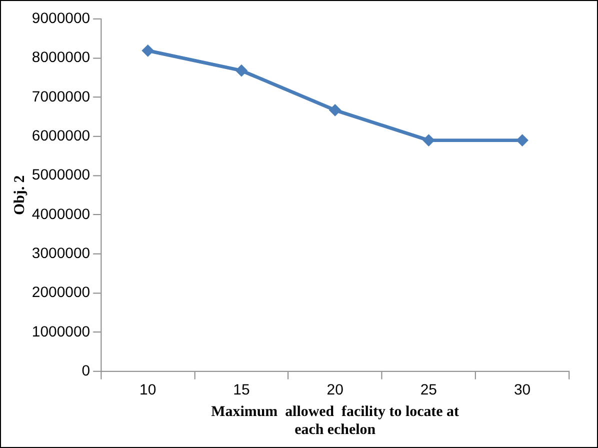  I want to click on y-tick-label: 8000000, so click(61, 57).